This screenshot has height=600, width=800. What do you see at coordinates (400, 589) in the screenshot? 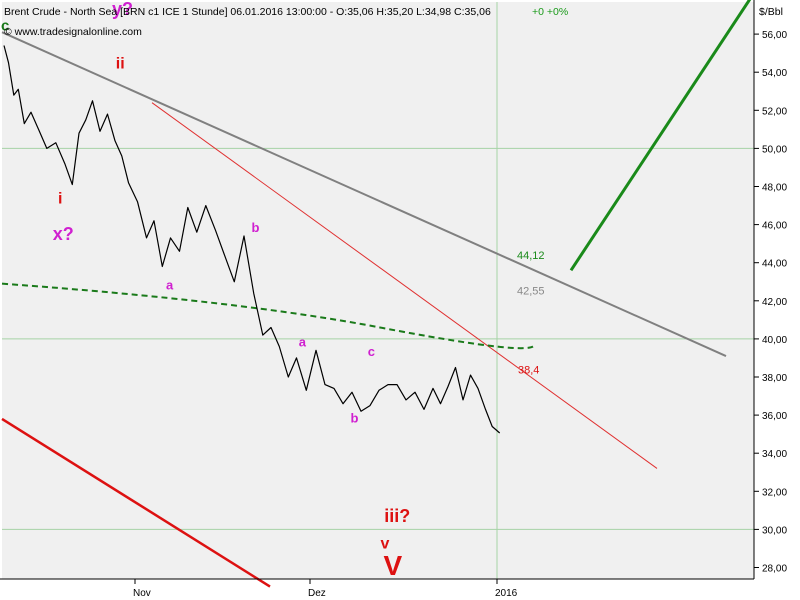
I see `axis-area-bottom` at bounding box center [400, 589].